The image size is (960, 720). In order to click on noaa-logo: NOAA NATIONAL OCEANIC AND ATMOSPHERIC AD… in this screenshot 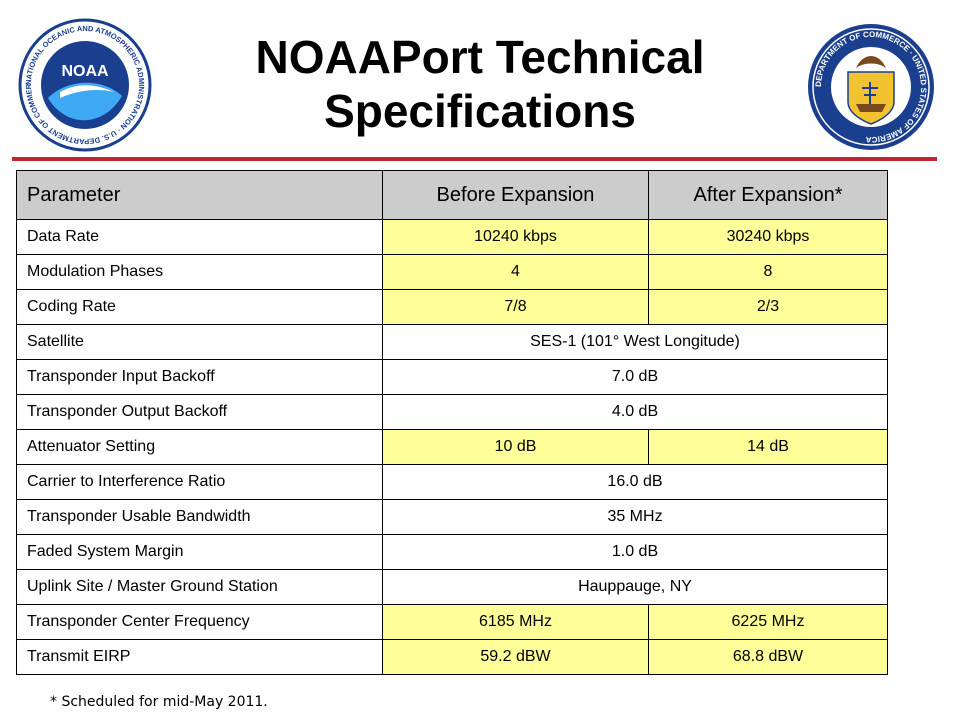, I will do `click(85, 85)`.